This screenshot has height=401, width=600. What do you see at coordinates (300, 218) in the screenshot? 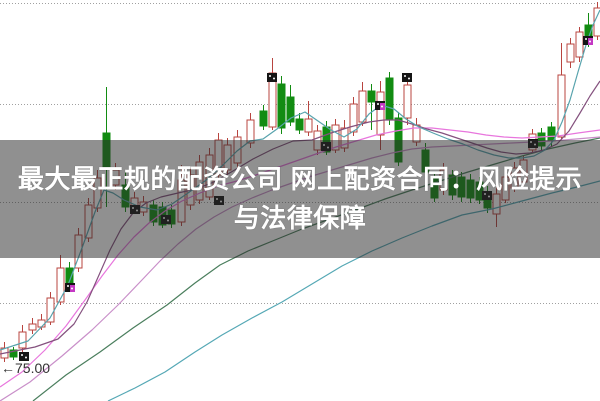
I see `headline-line2: 与法律保障` at bounding box center [300, 218].